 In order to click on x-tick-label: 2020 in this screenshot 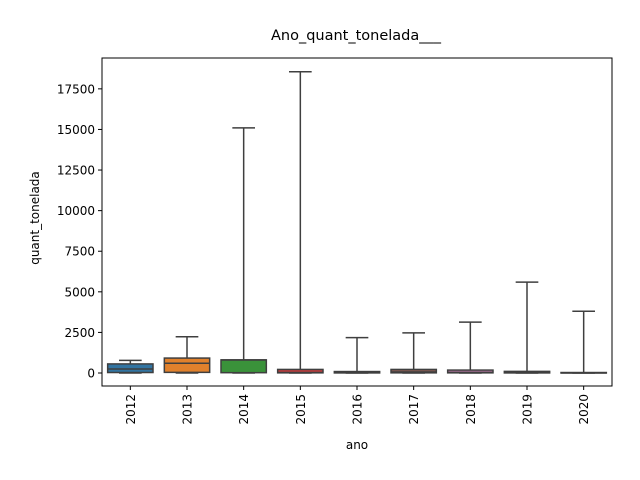, I will do `click(584, 409)`.